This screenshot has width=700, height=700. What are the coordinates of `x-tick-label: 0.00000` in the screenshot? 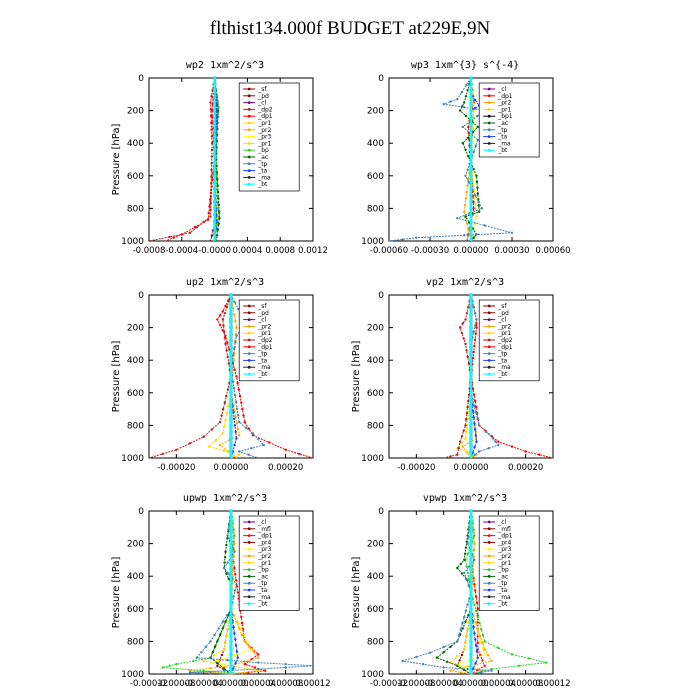 It's located at (470, 684).